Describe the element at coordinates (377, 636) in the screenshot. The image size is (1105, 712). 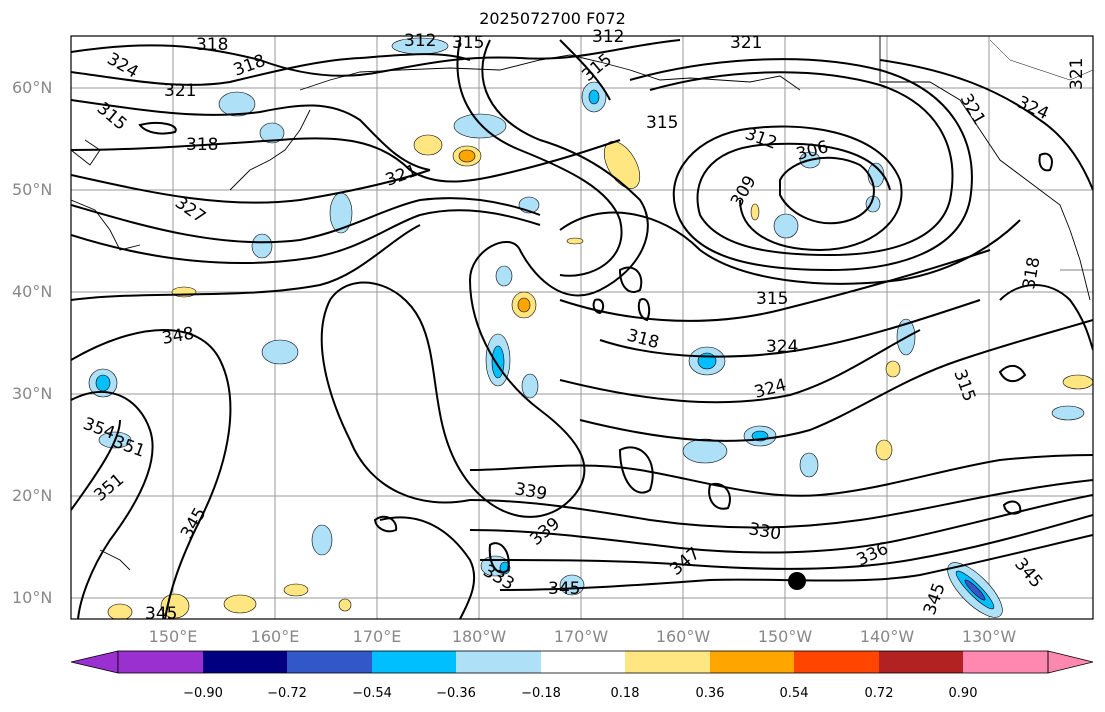
I see `lon-label: 170°E` at that location.